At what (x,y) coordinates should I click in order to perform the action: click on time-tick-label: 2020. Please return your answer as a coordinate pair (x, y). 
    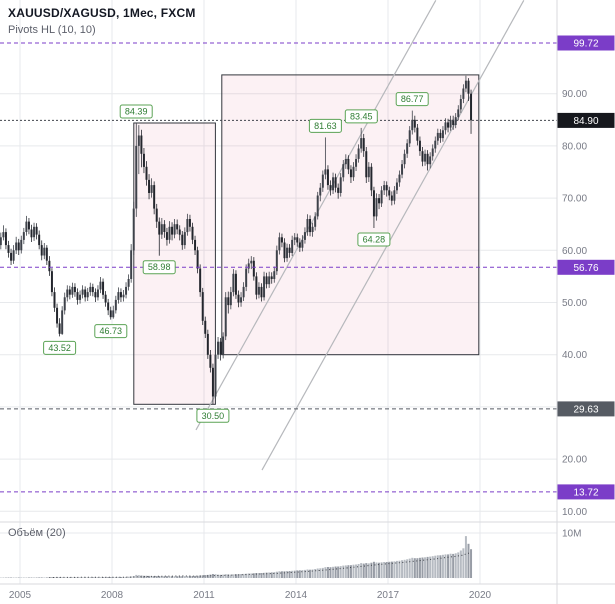
    Looking at the image, I should click on (480, 595).